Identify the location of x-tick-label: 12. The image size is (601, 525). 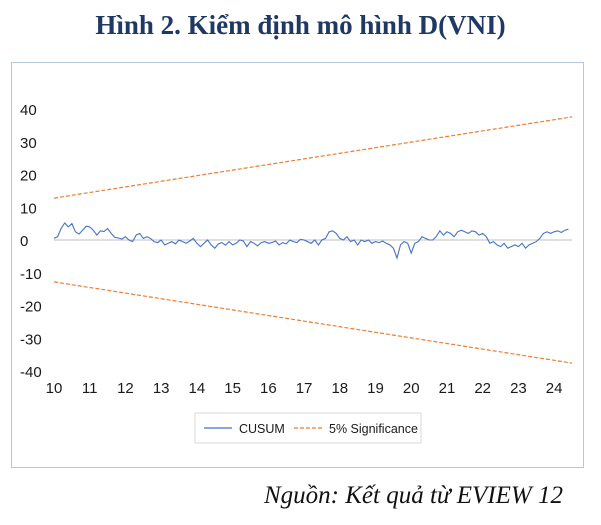
(125, 388).